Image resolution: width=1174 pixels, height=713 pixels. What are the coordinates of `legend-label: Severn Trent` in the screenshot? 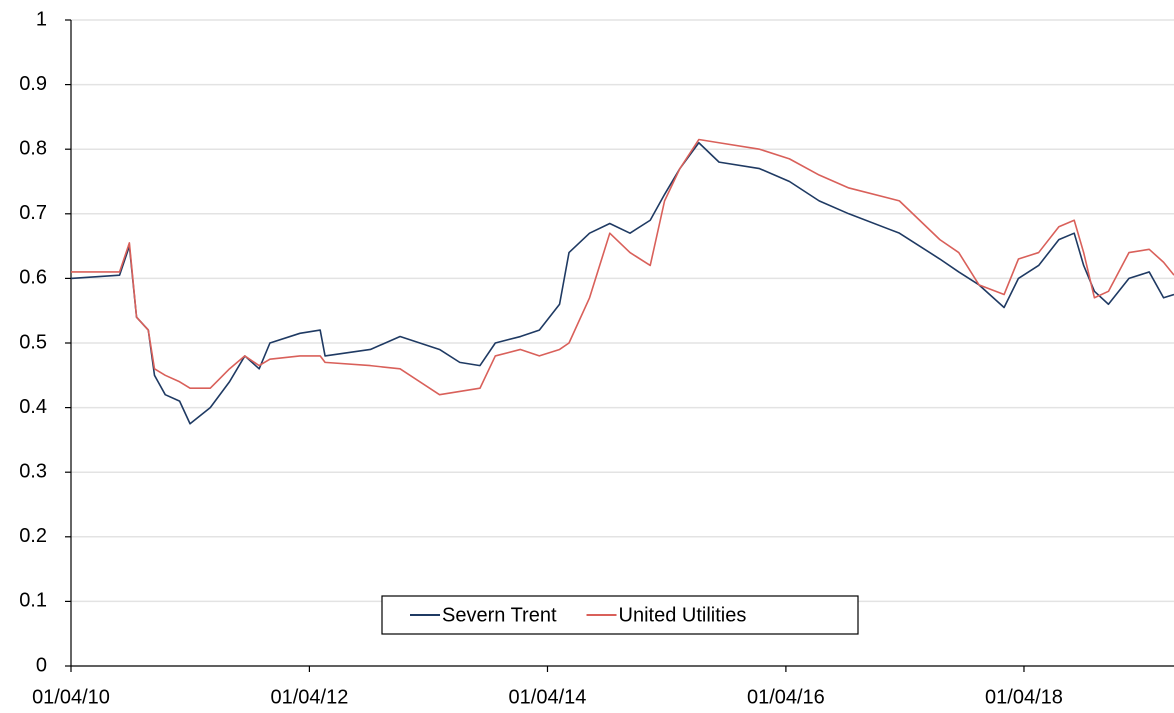 It's located at (499, 615).